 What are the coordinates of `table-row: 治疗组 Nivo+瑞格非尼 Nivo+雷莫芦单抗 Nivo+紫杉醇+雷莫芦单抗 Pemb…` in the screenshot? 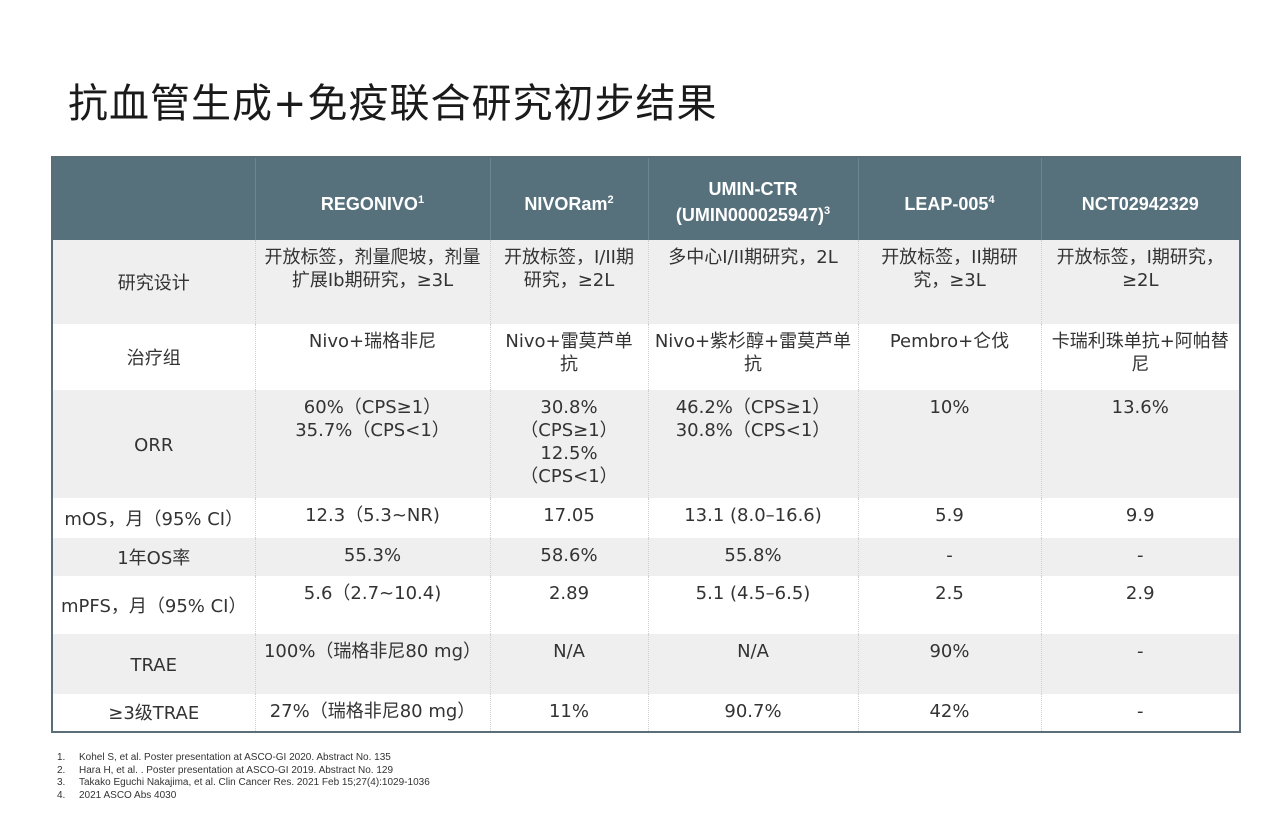 It's located at (646, 357).